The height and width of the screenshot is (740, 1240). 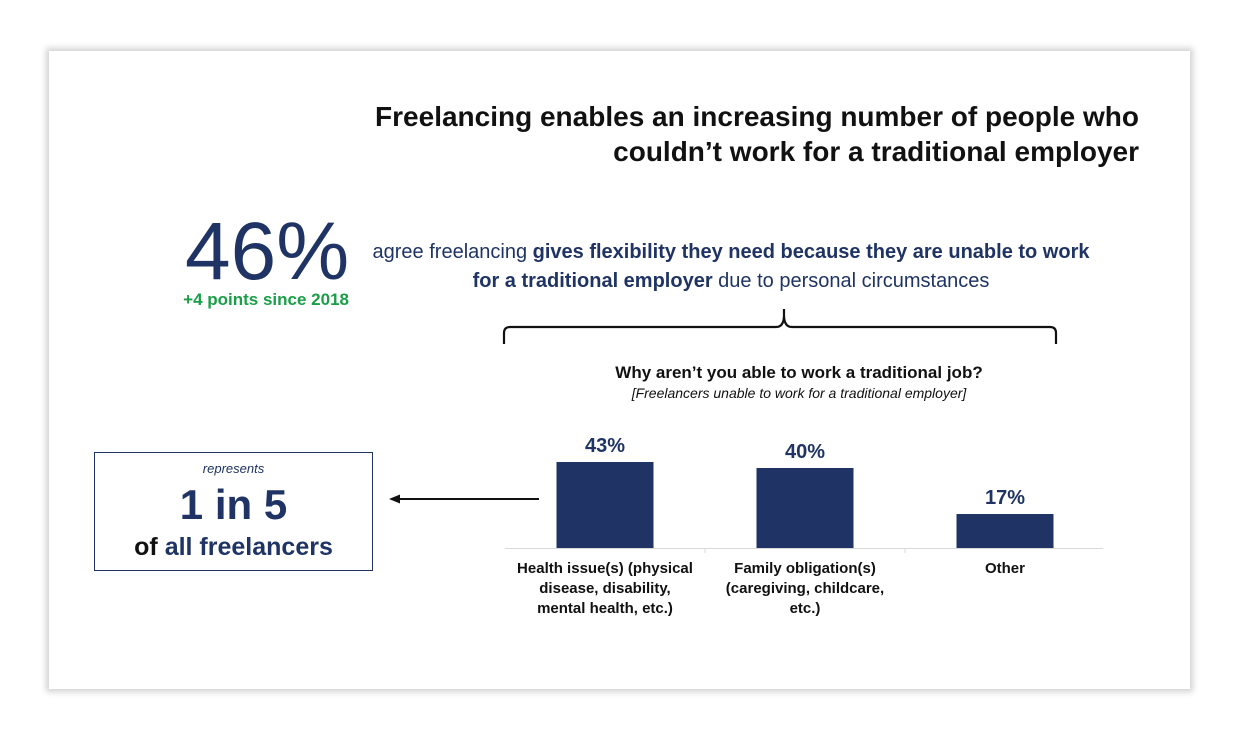 What do you see at coordinates (805, 452) in the screenshot?
I see `bar-value-label: 40%` at bounding box center [805, 452].